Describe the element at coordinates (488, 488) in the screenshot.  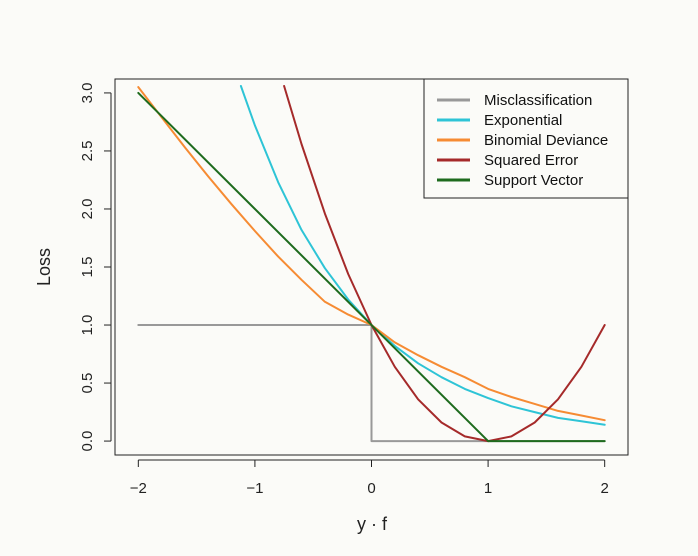
I see `x-tick-label: 1` at that location.